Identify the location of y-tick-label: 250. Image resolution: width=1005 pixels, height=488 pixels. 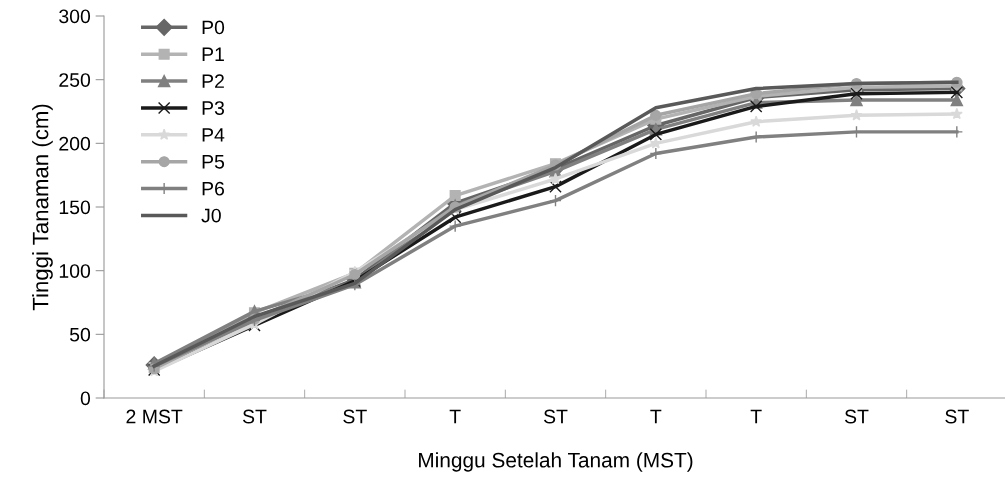
(75, 80).